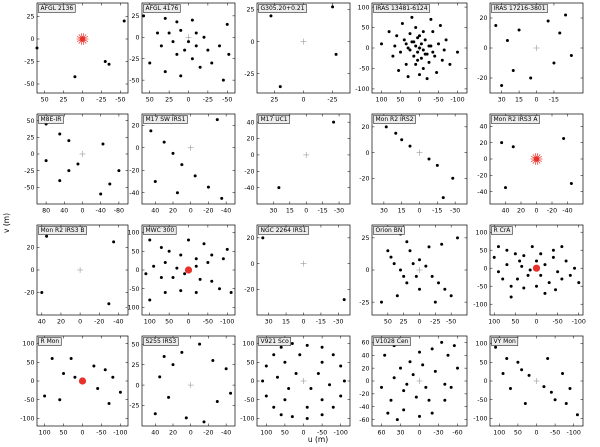 Image resolution: width=600 pixels, height=447 pixels. Describe the element at coordinates (250, 122) in the screenshot. I see `y-tick-label: 40` at that location.